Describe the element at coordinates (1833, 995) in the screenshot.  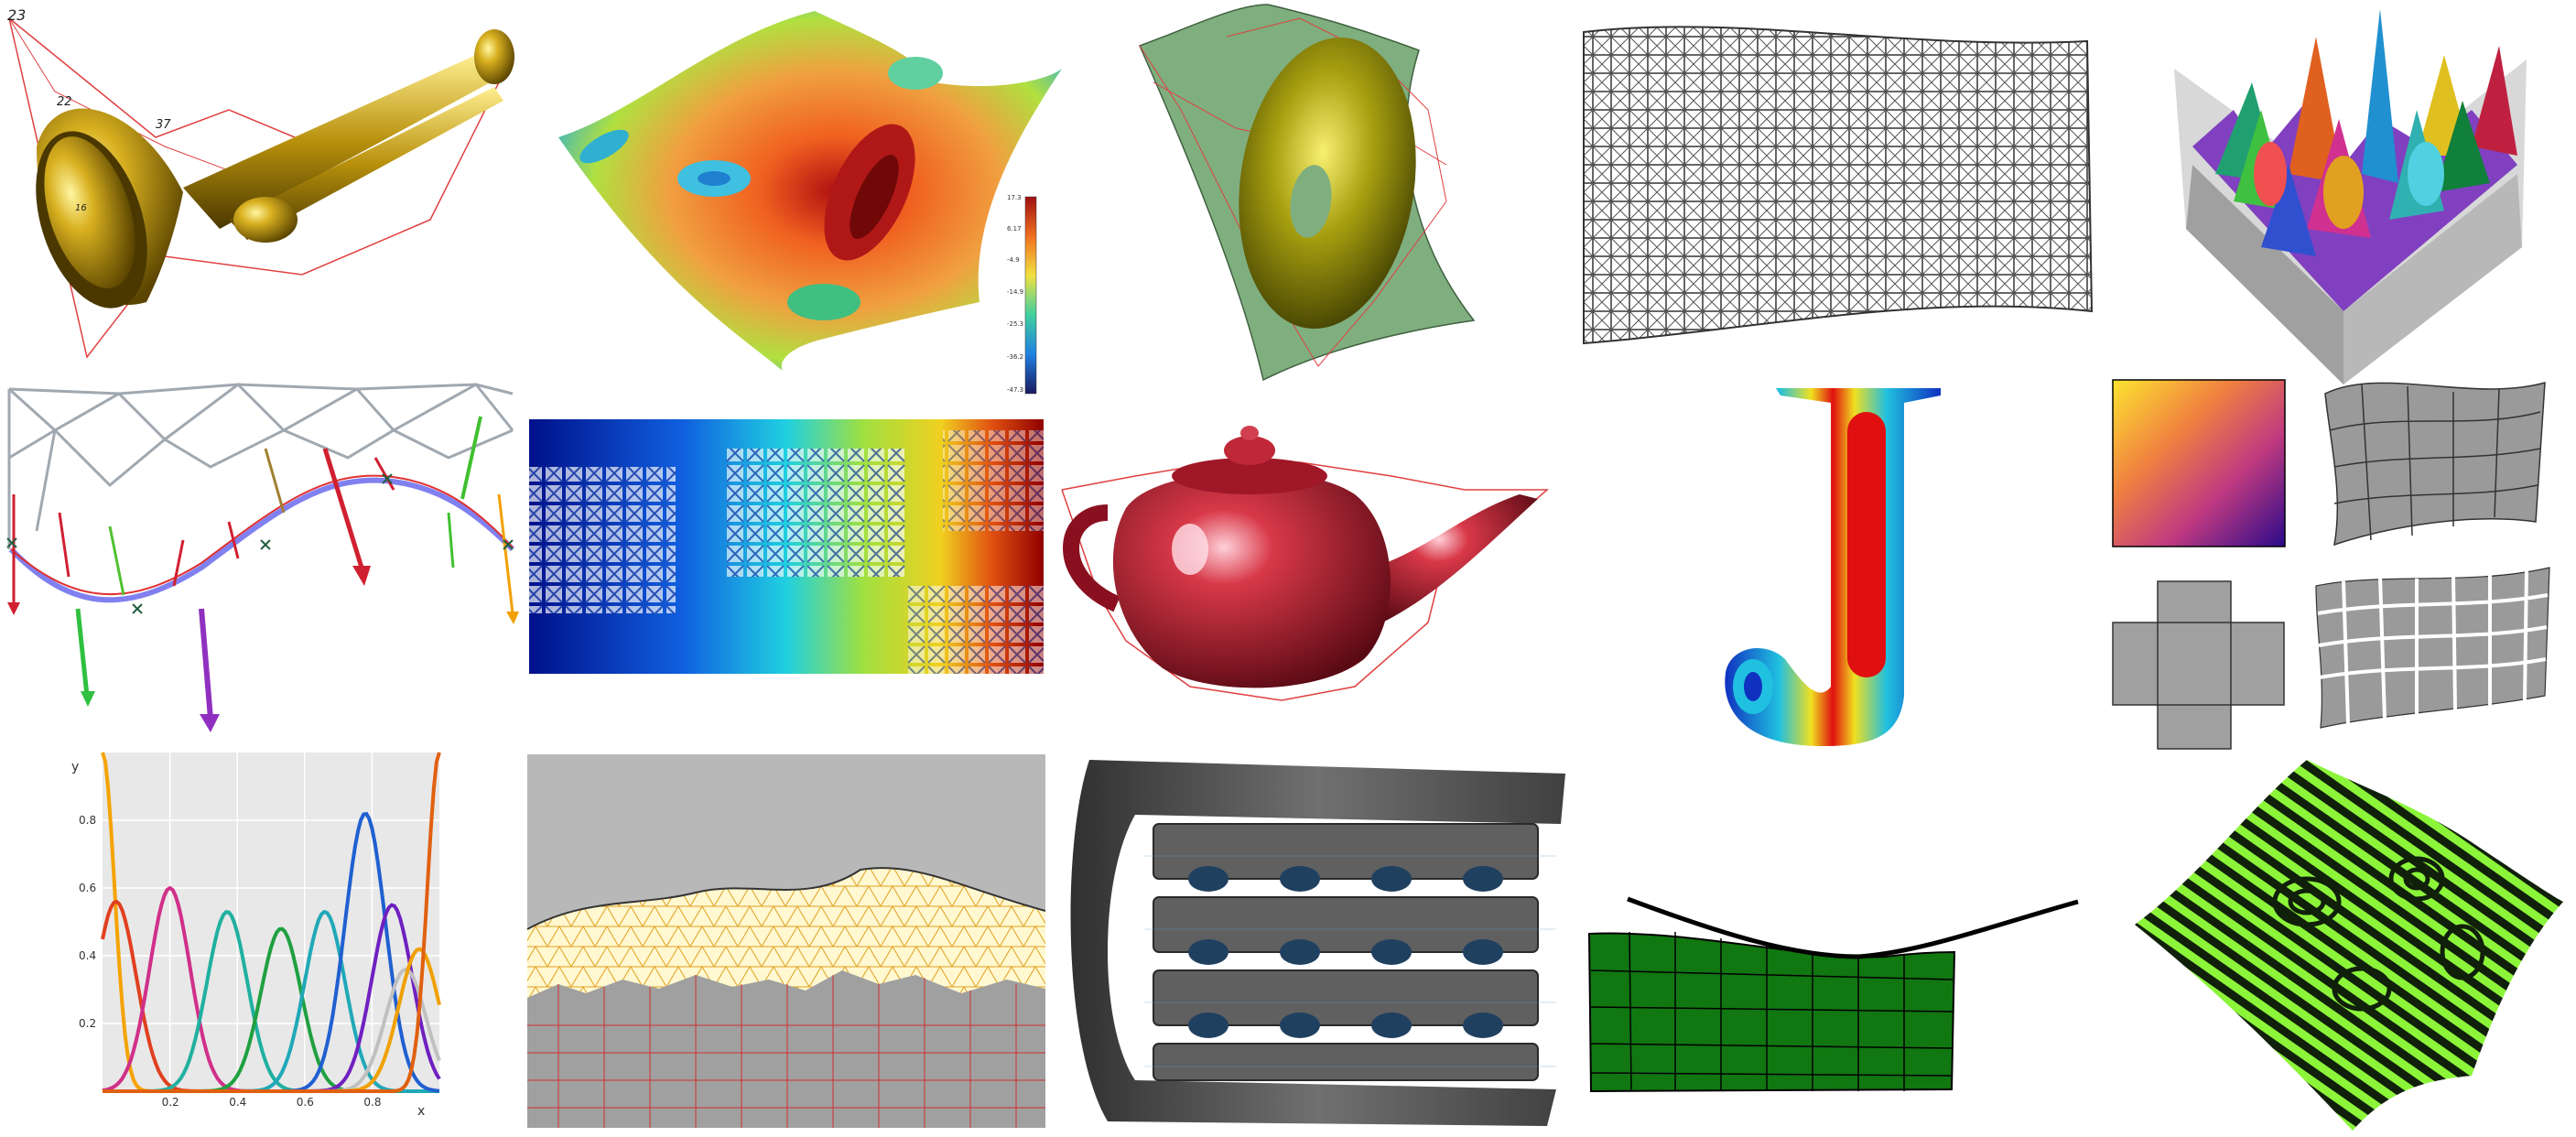
I see `contact-block-panel` at that location.